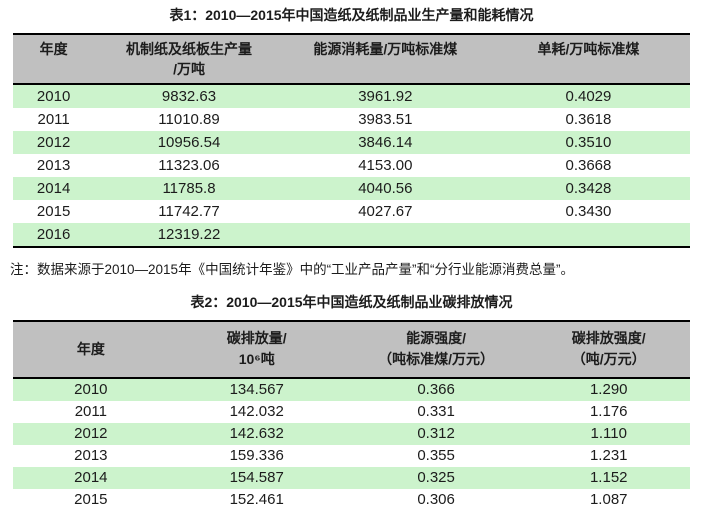 Image resolution: width=703 pixels, height=510 pixels. What do you see at coordinates (588, 188) in the screenshot?
I see `table-cell: 0.3428` at bounding box center [588, 188].